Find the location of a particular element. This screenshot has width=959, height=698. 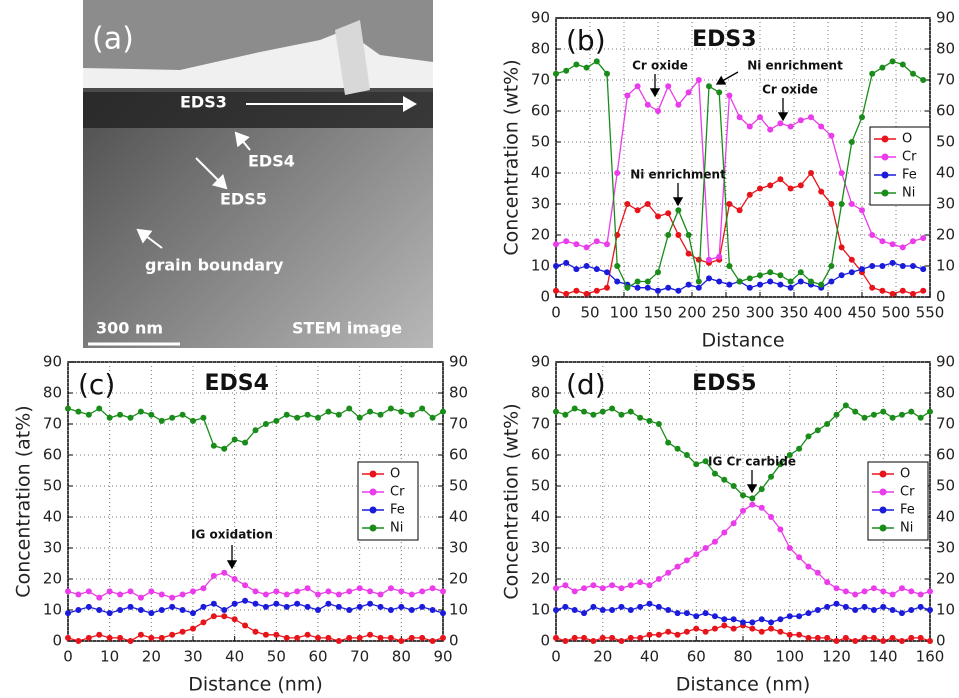

legend-label: Fe is located at coordinates (909, 175).